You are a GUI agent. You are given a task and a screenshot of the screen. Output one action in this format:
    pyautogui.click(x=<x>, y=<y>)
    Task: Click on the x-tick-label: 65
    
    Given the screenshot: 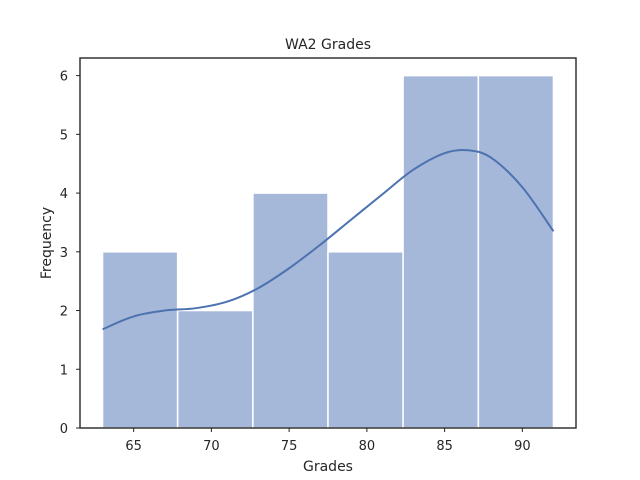 What is the action you would take?
    pyautogui.click(x=133, y=446)
    